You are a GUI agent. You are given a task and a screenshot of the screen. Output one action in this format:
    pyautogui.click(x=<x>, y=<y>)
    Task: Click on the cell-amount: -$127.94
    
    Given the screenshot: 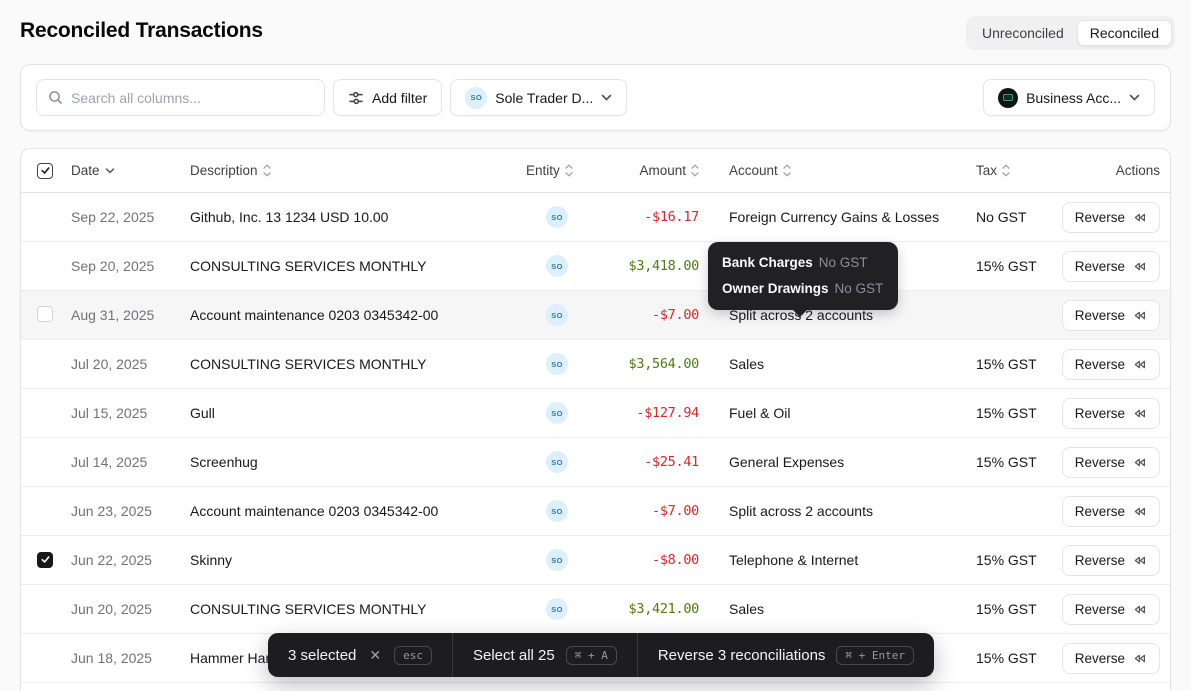 What is the action you would take?
    pyautogui.click(x=667, y=413)
    